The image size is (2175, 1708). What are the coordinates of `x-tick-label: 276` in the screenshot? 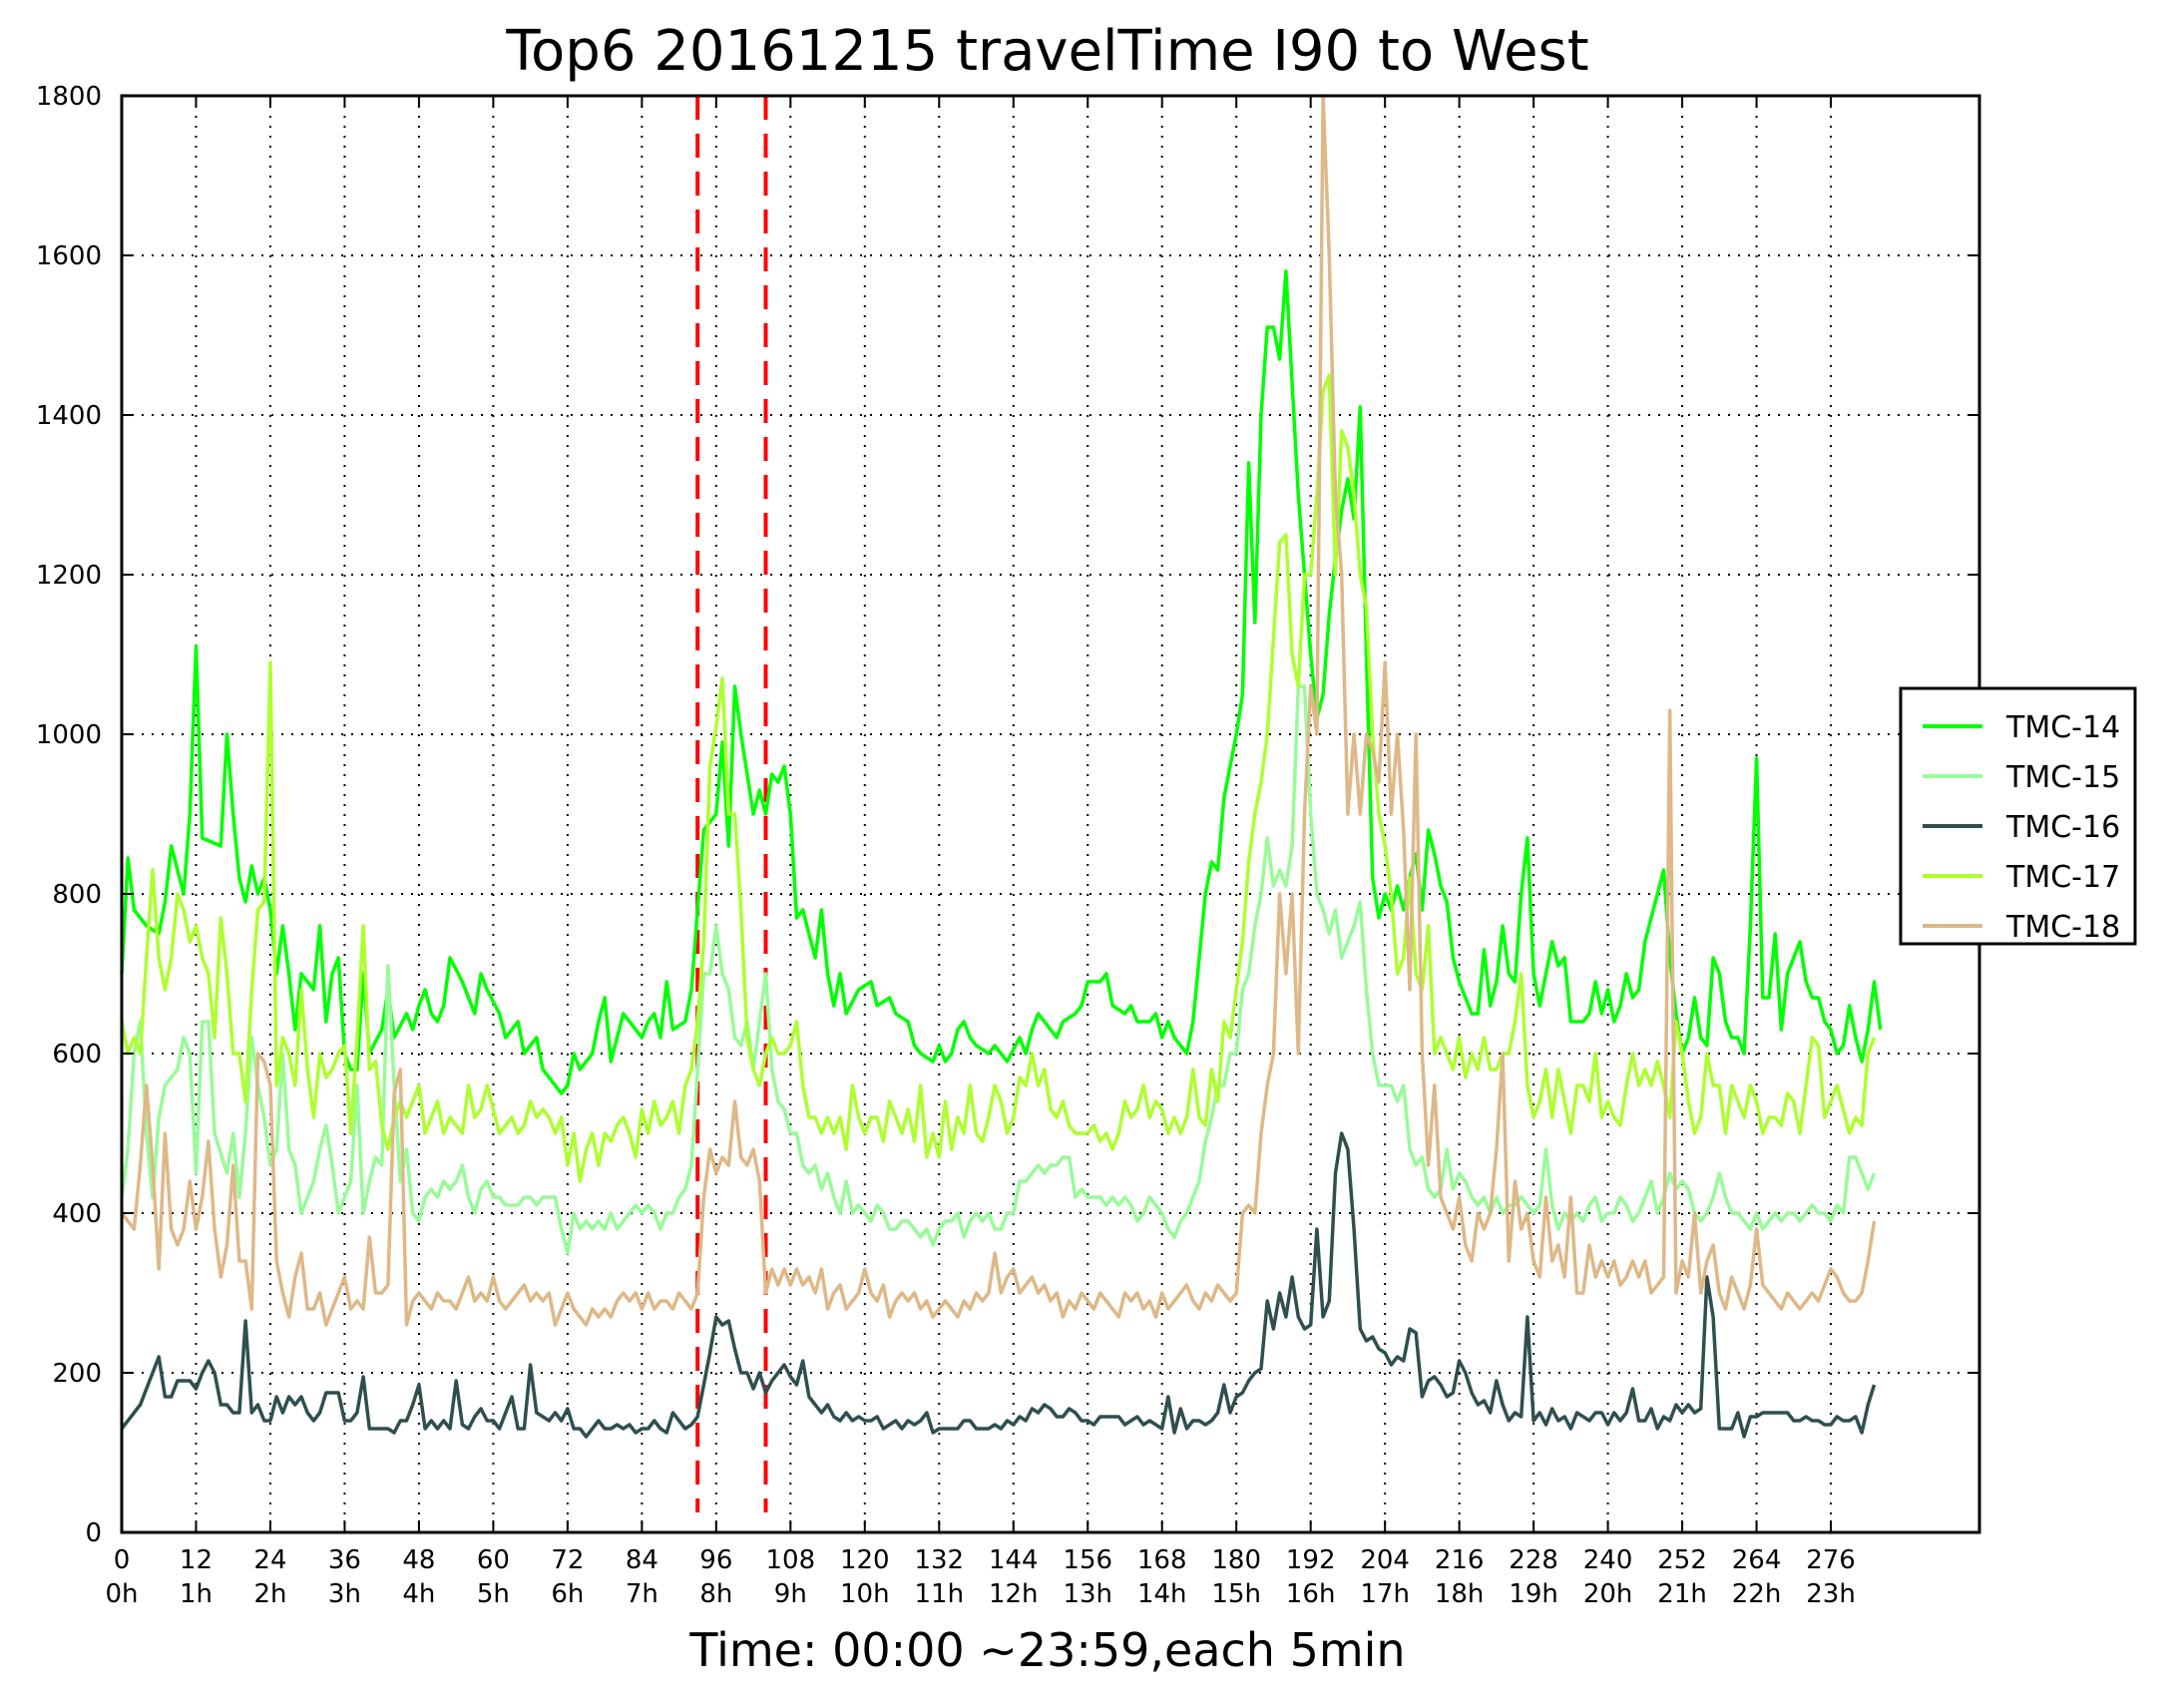 It's located at (1831, 1560).